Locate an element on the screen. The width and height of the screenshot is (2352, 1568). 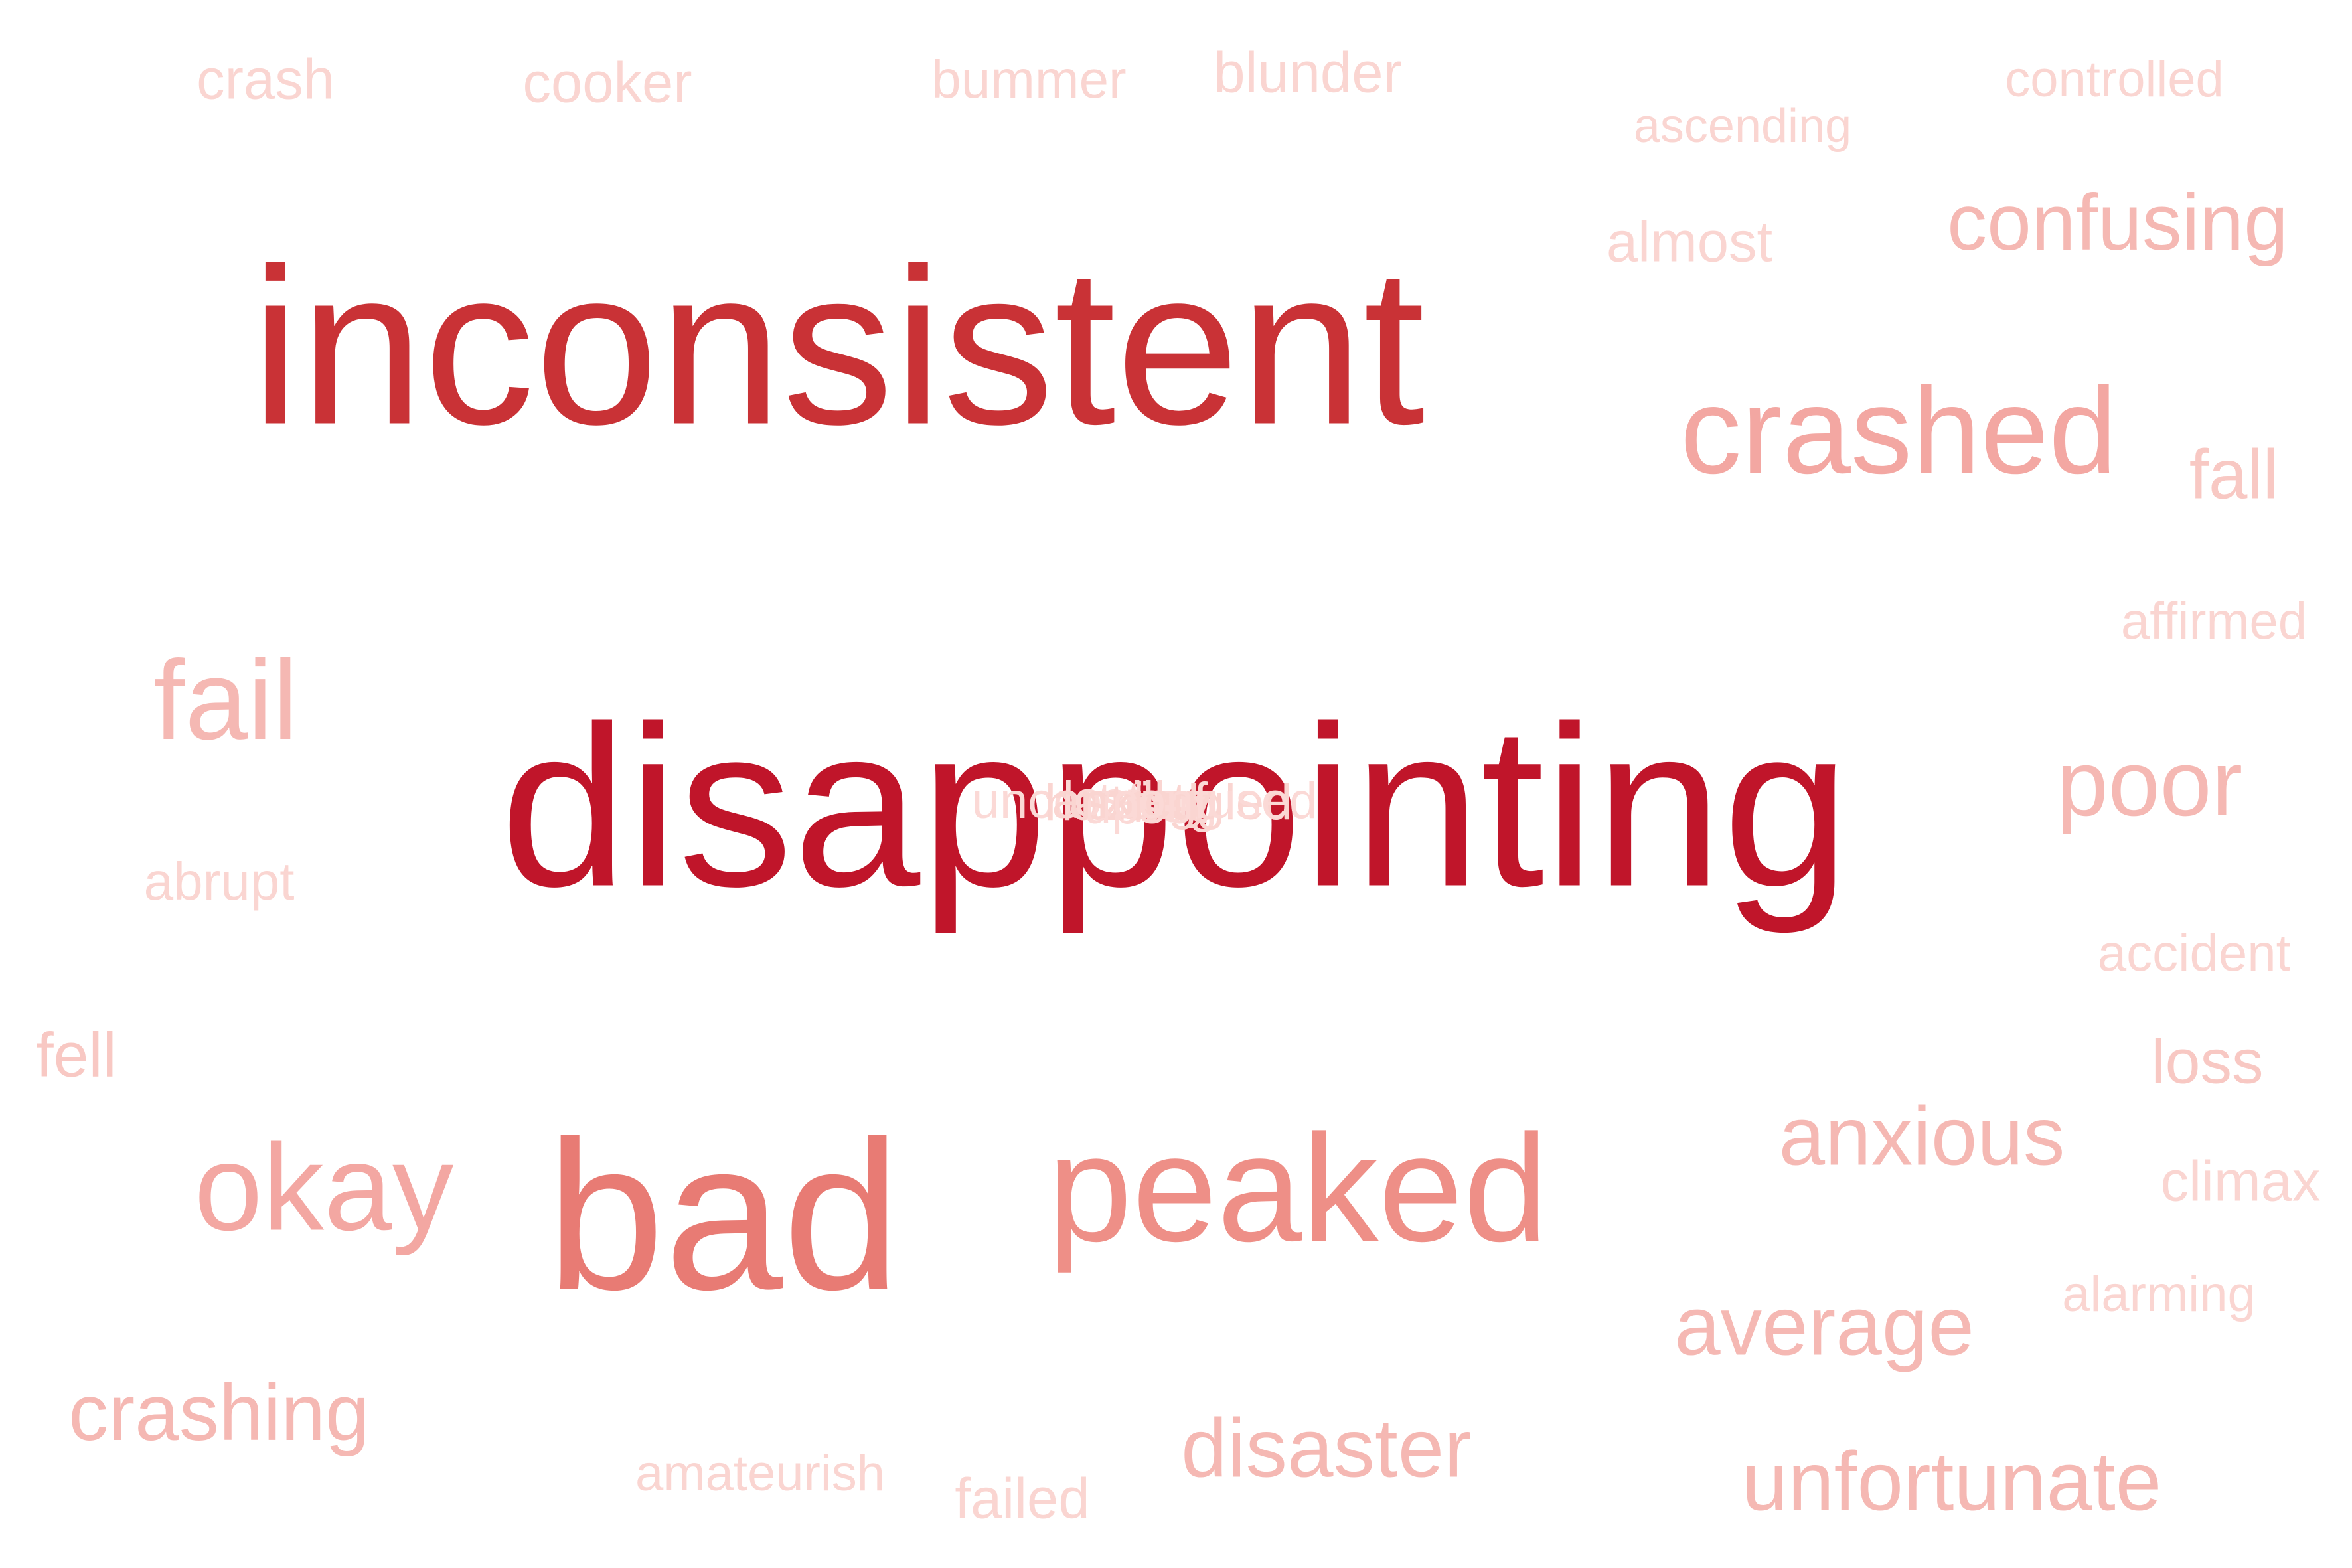
word-fell: fell is located at coordinates (77, 1056).